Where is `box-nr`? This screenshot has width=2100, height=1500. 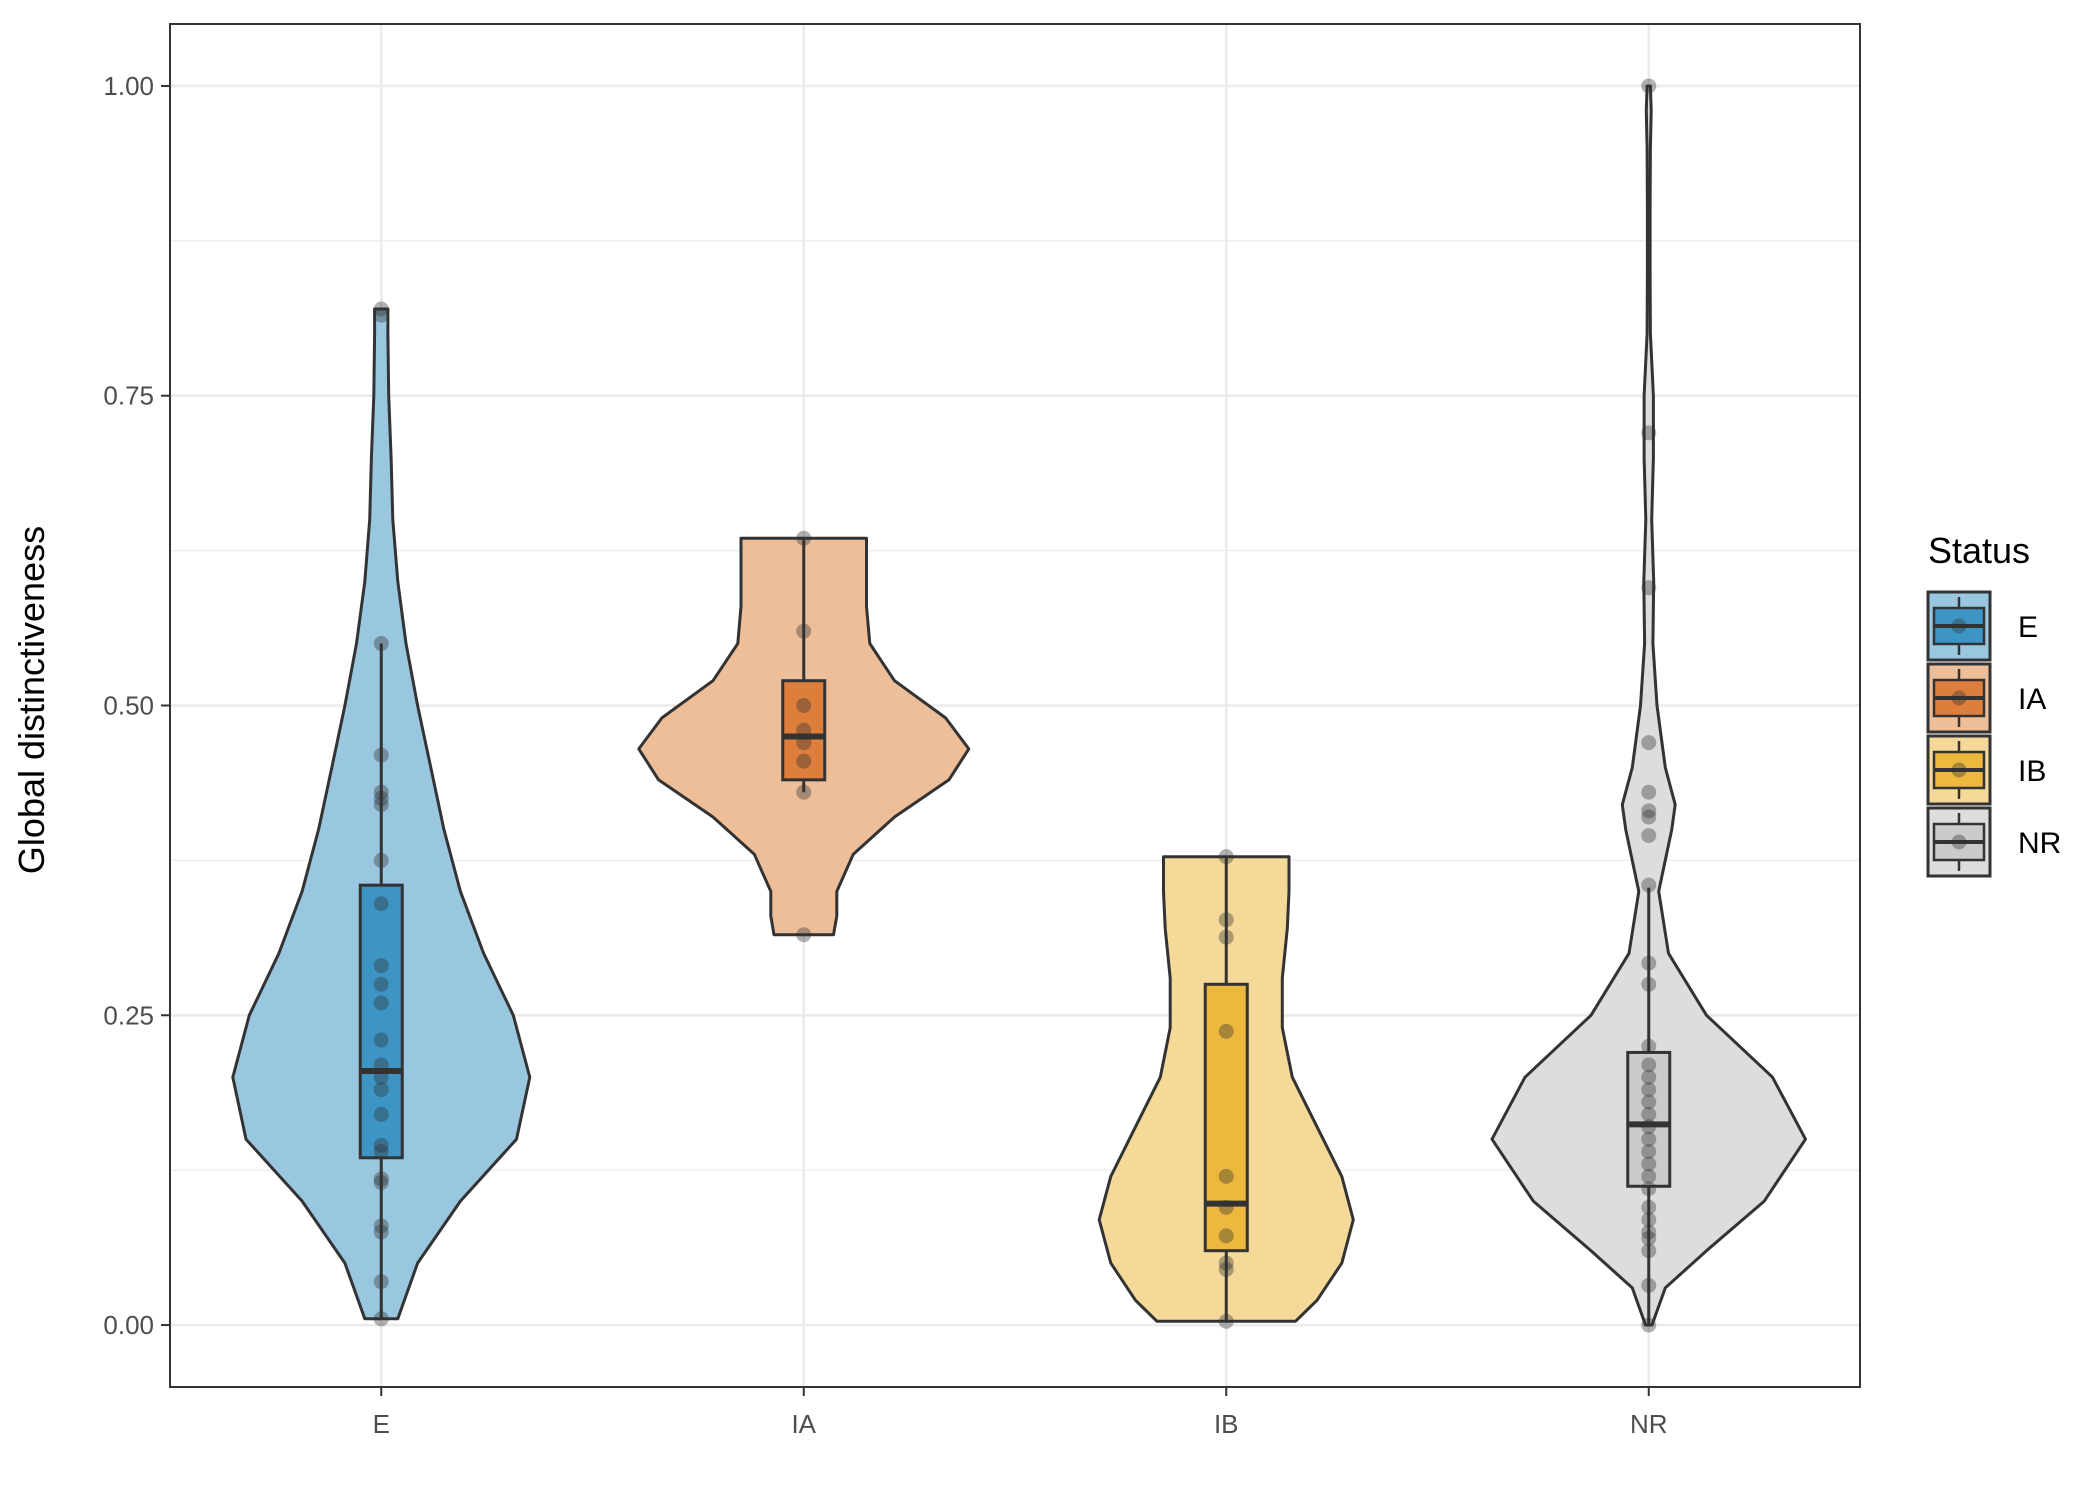
box-nr is located at coordinates (1649, 1119).